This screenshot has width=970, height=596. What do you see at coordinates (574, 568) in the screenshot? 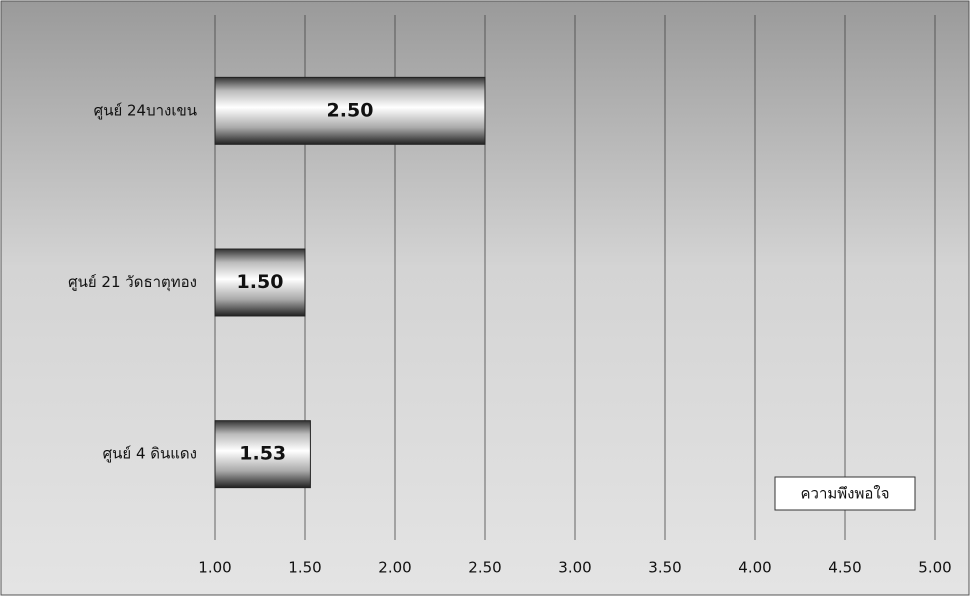
I see `x-tick-label: 3.00` at bounding box center [574, 568].